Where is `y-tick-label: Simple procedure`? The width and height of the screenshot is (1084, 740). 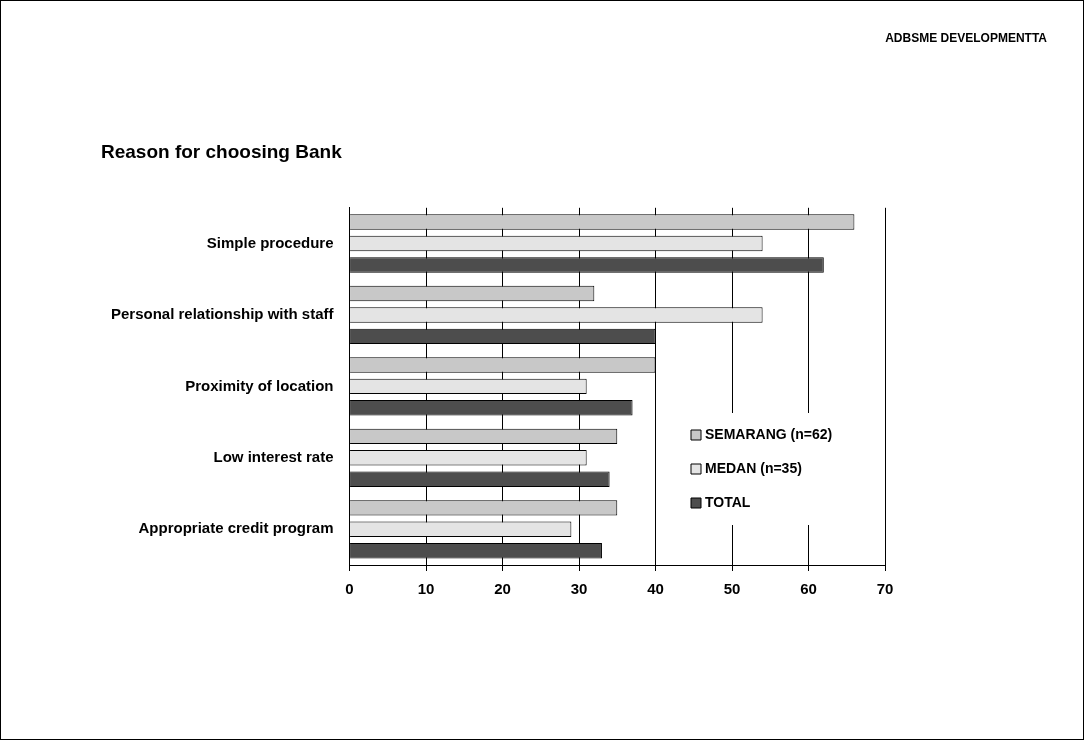 y-tick-label: Simple procedure is located at coordinates (270, 242).